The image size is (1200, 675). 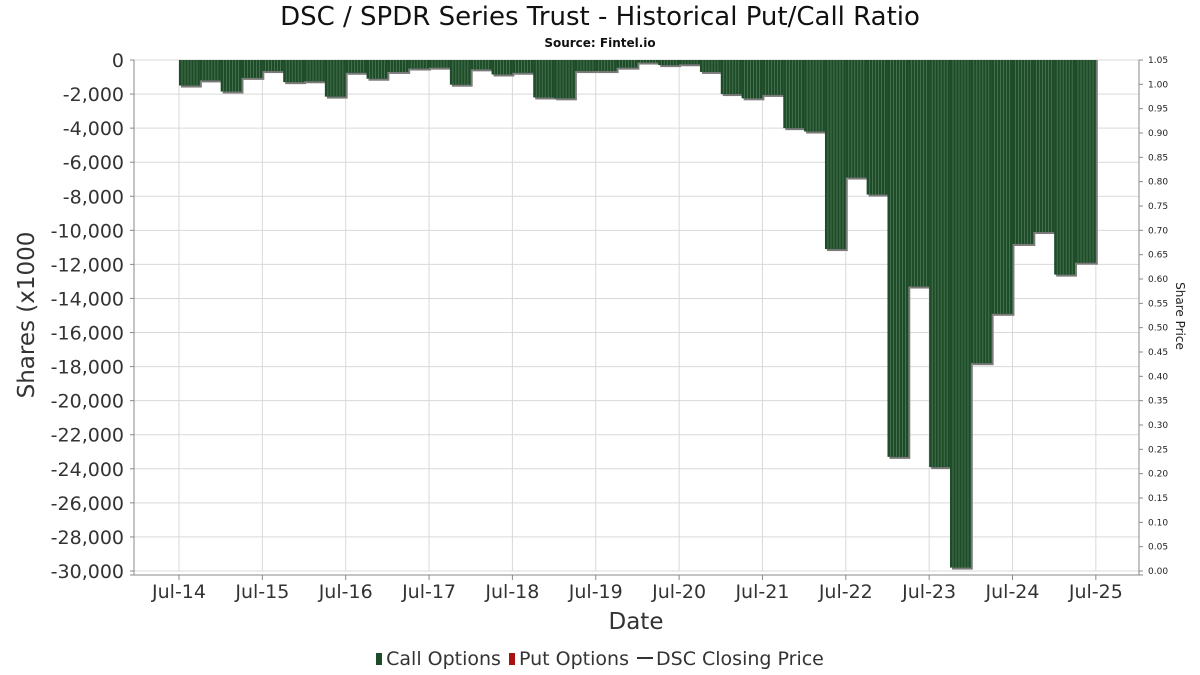 I want to click on y2-tick-label: 0.30, so click(x=1158, y=426).